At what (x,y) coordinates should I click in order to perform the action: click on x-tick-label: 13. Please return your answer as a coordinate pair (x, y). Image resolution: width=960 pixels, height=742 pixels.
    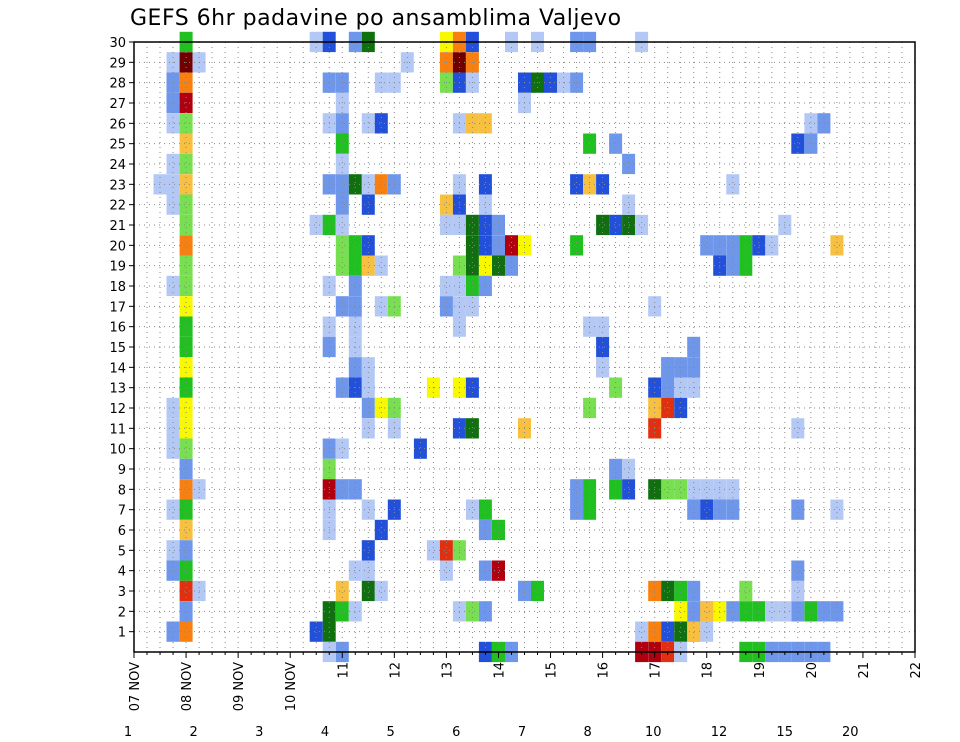
    Looking at the image, I should click on (447, 670).